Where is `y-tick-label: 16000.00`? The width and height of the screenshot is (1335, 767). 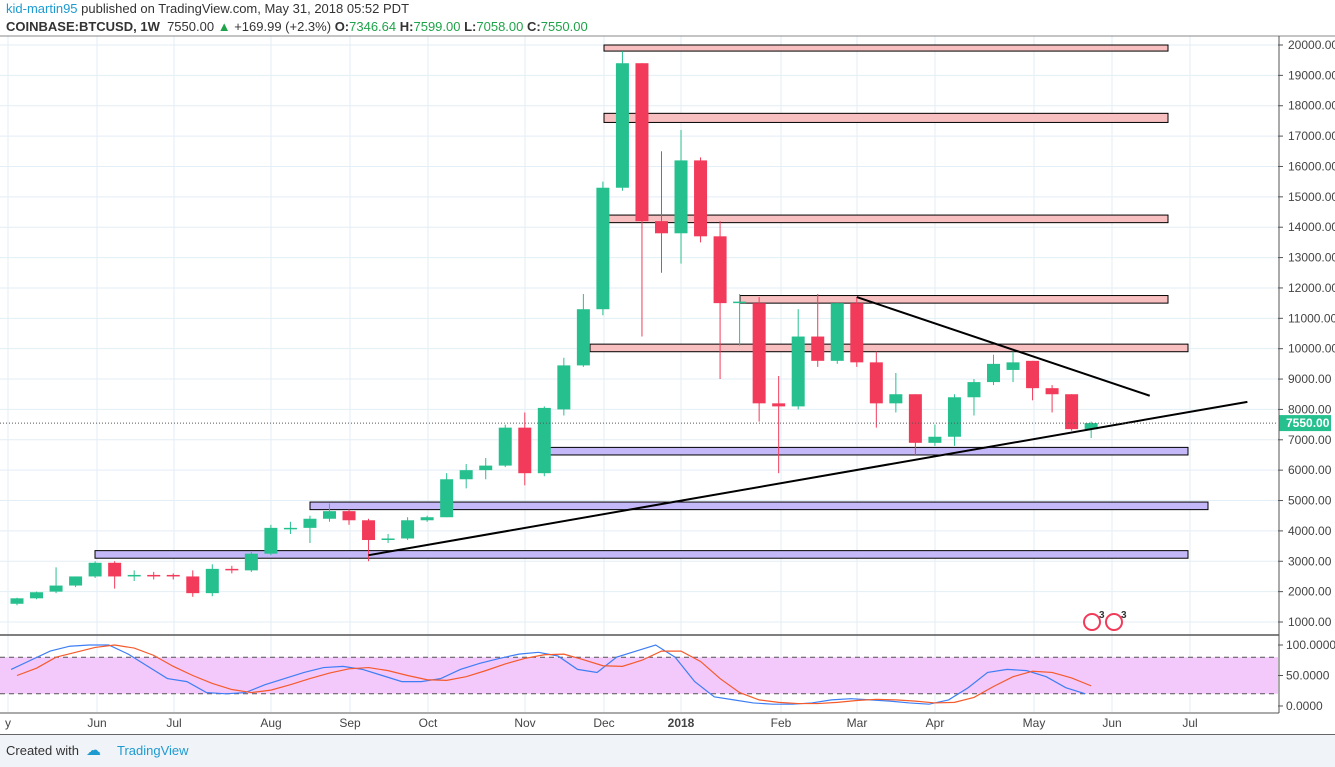
y-tick-label: 16000.00 is located at coordinates (1311, 166).